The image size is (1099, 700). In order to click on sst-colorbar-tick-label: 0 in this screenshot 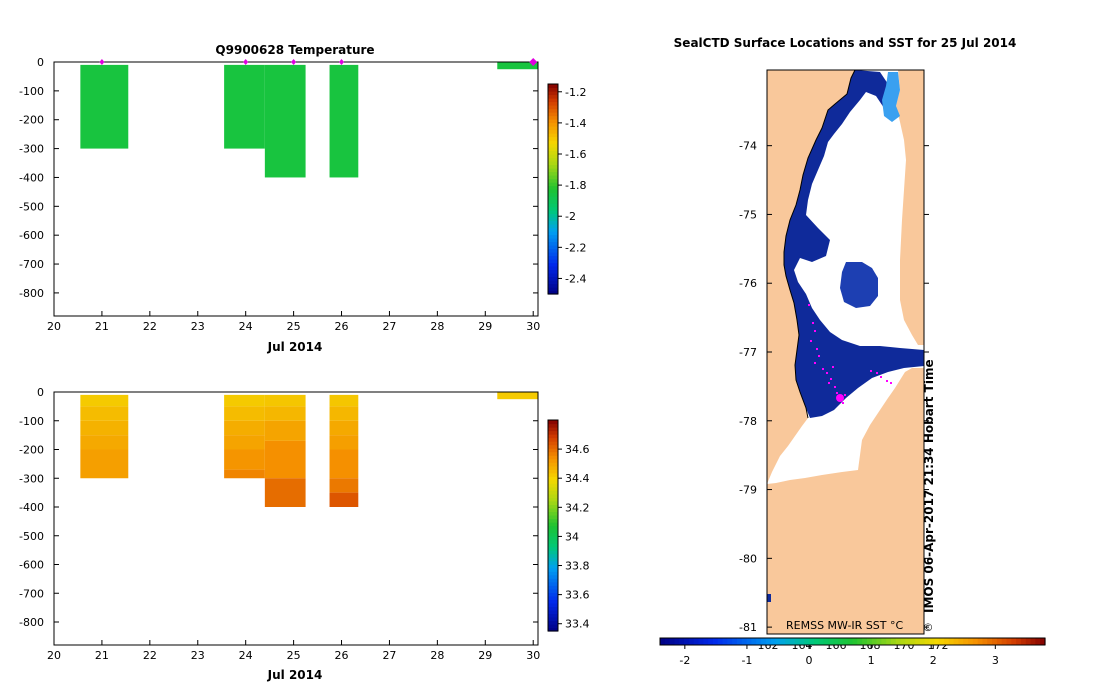, I will do `click(809, 660)`.